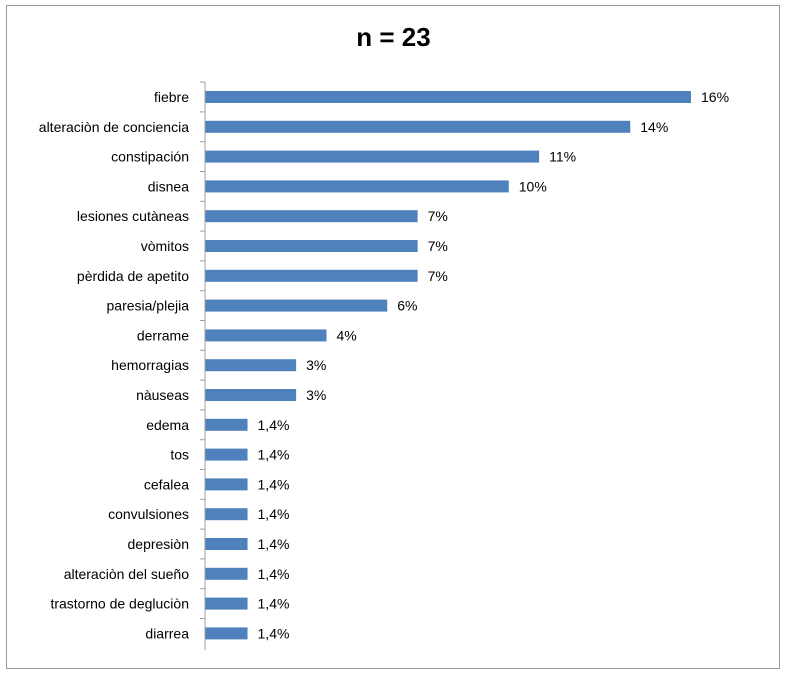  I want to click on category-label: derrame, so click(163, 335).